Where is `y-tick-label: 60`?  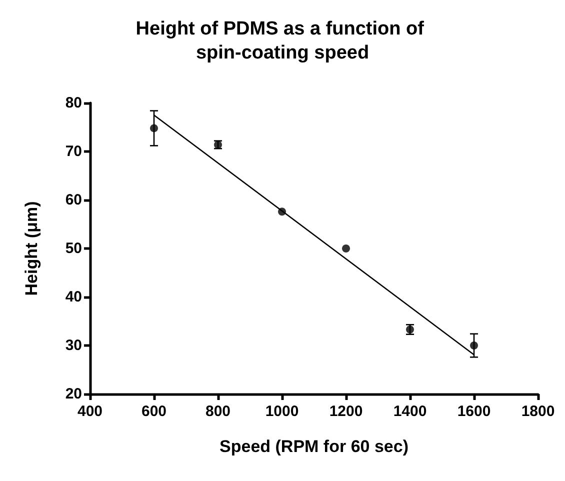 y-tick-label: 60 is located at coordinates (73, 200).